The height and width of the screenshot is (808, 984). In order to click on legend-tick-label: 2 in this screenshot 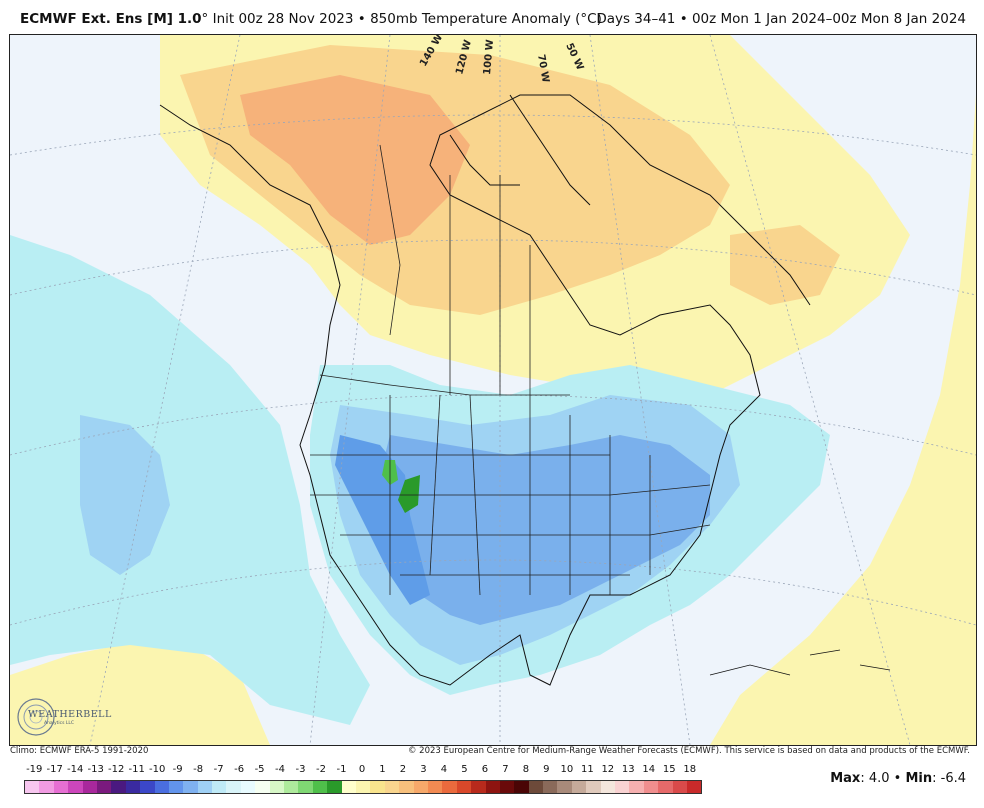, I will do `click(403, 769)`.